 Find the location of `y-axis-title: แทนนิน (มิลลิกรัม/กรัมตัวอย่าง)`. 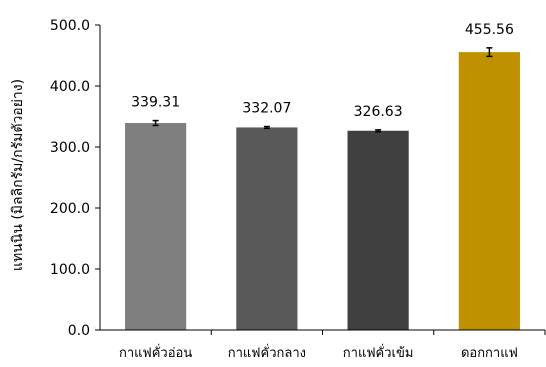

y-axis-title: แทนนิน (มิลลิกรัม/กรัมตัวอย่าง) is located at coordinates (18, 175).